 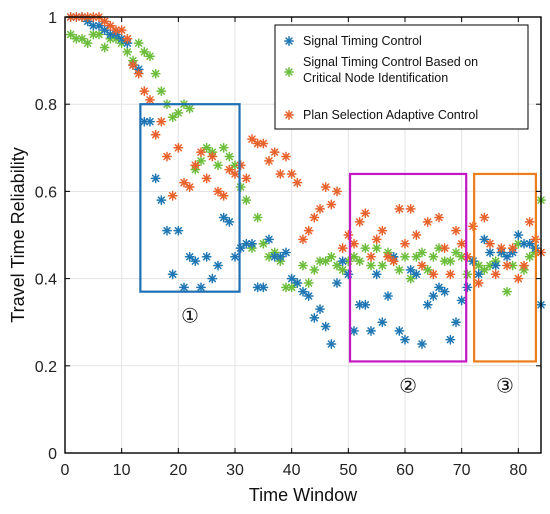 I want to click on x-tick-label: 70, so click(x=462, y=470).